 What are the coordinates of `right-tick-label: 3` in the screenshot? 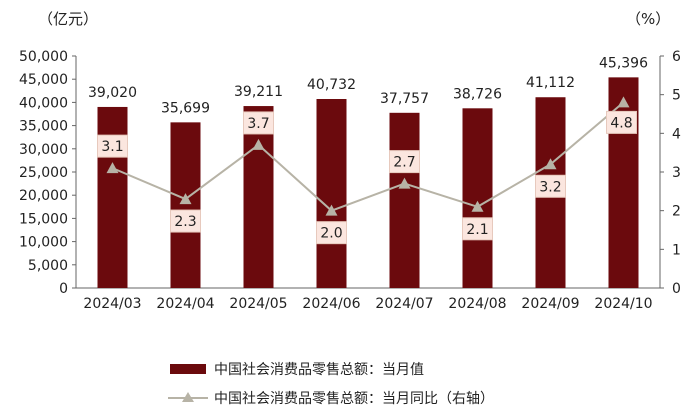 It's located at (676, 173).